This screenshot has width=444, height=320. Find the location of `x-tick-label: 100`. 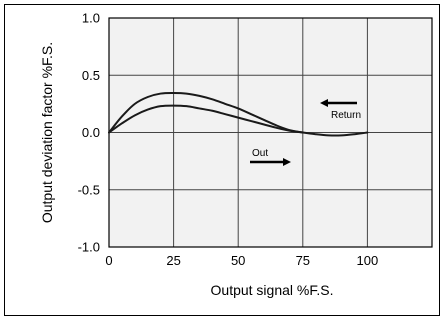

x-tick-label: 100 is located at coordinates (368, 260).